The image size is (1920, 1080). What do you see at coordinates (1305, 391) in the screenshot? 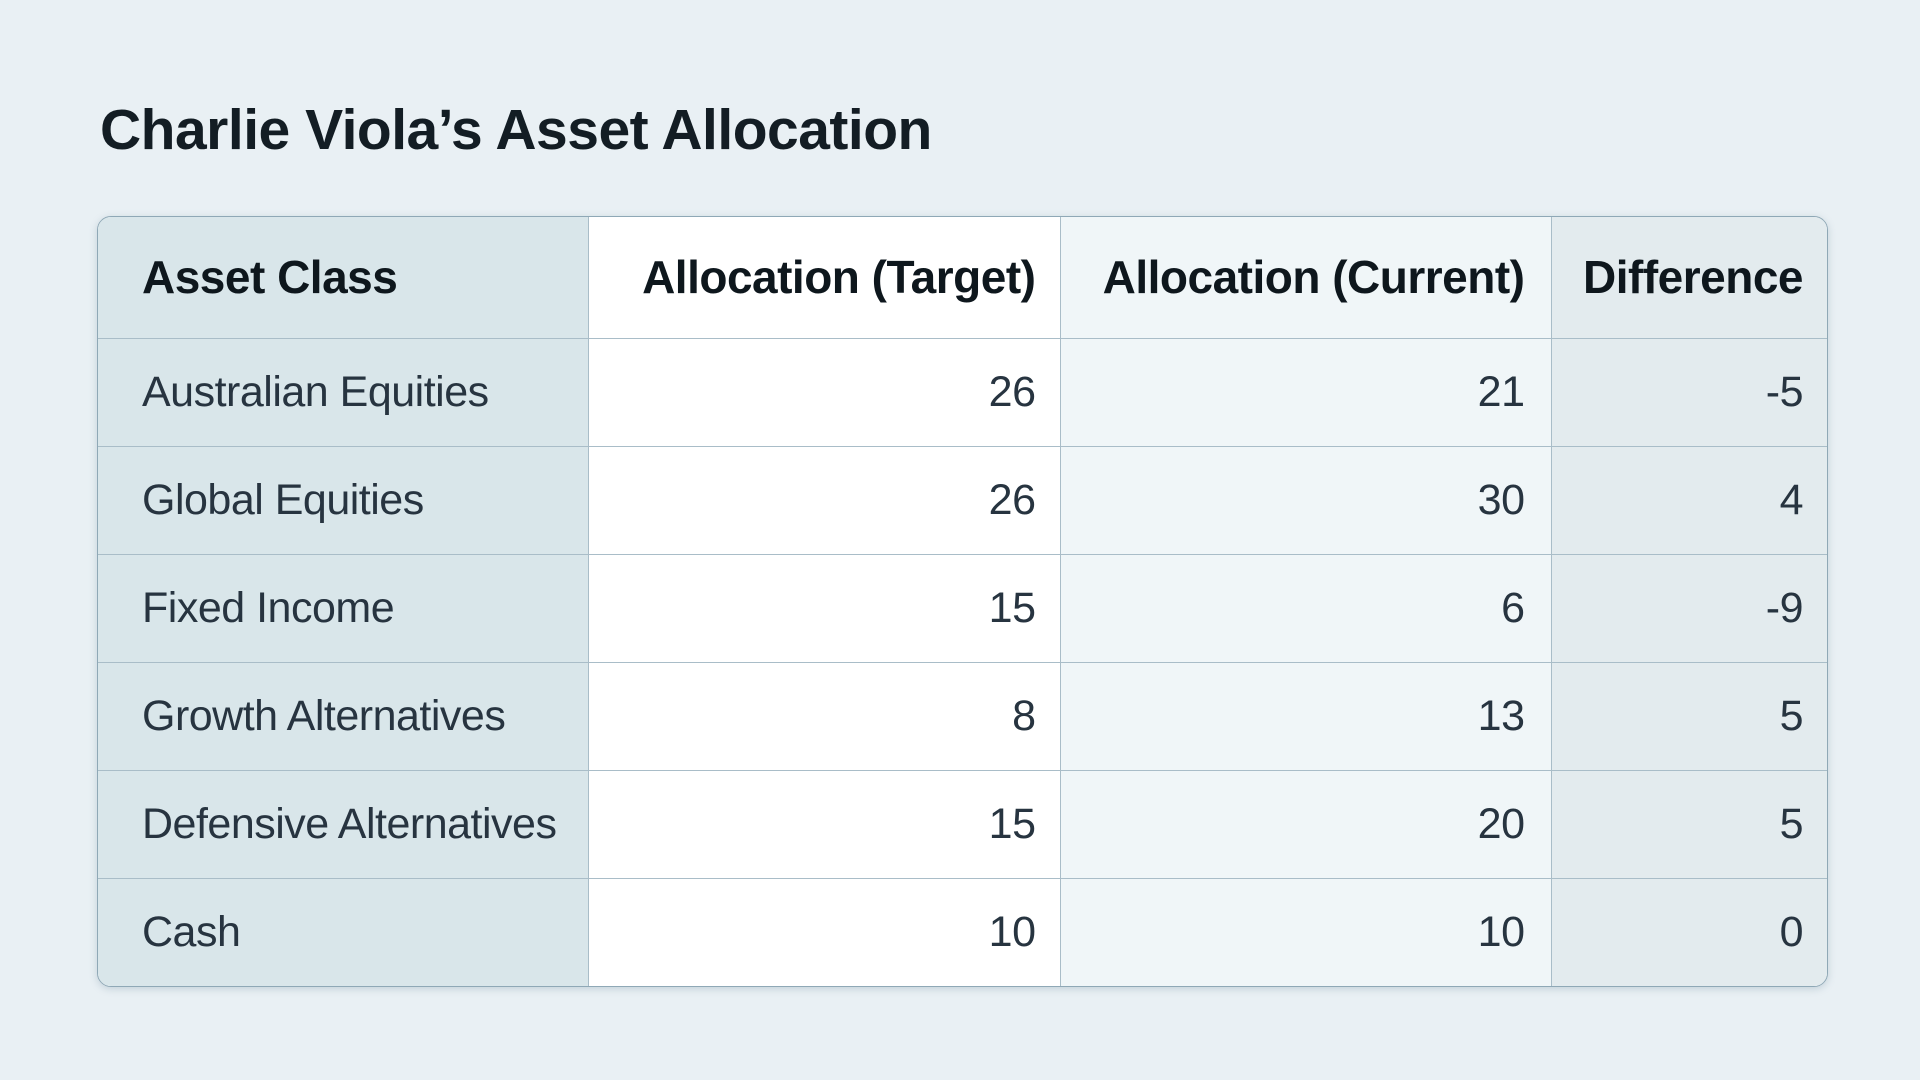
I see `cell-current: 21` at bounding box center [1305, 391].